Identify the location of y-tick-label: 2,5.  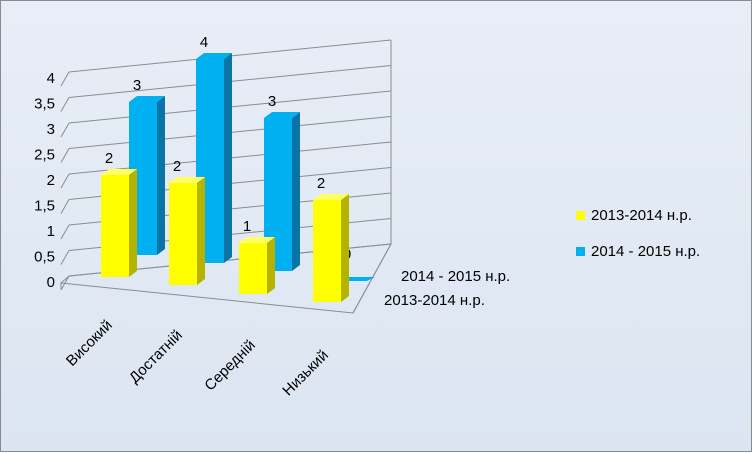
(44, 155).